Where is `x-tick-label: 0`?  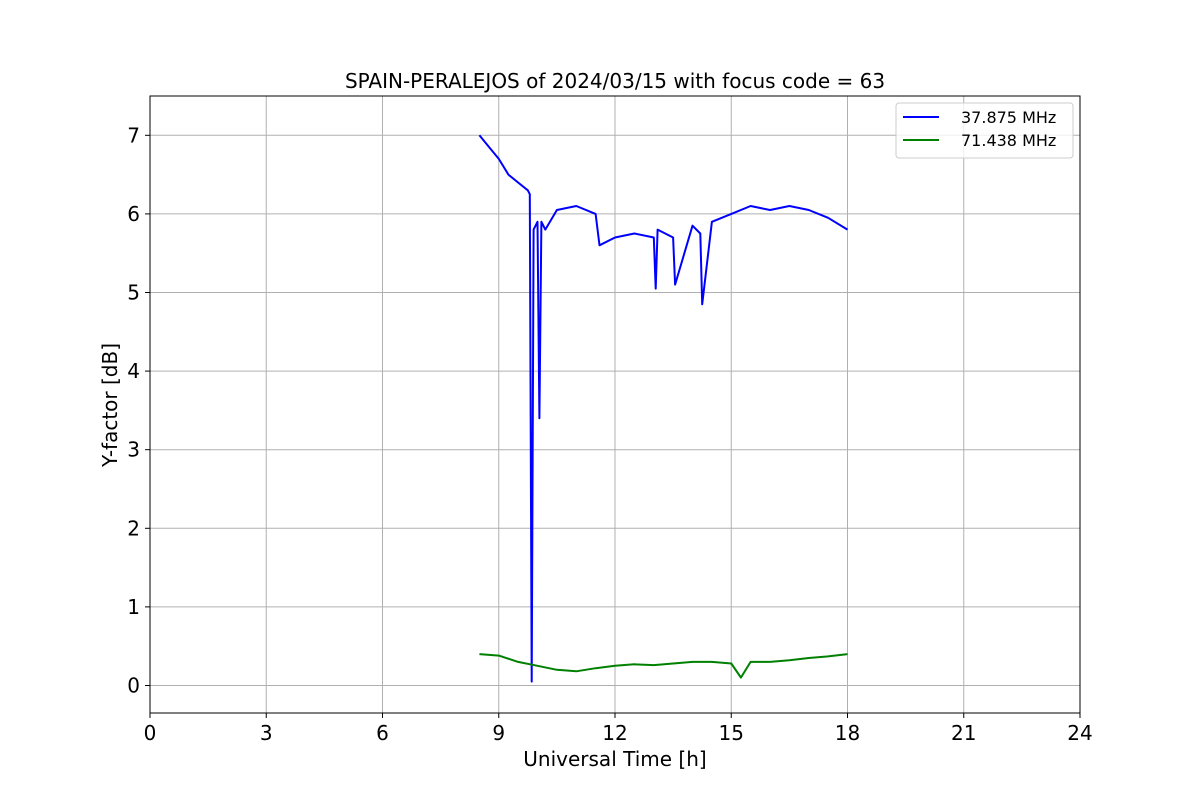
x-tick-label: 0 is located at coordinates (150, 733).